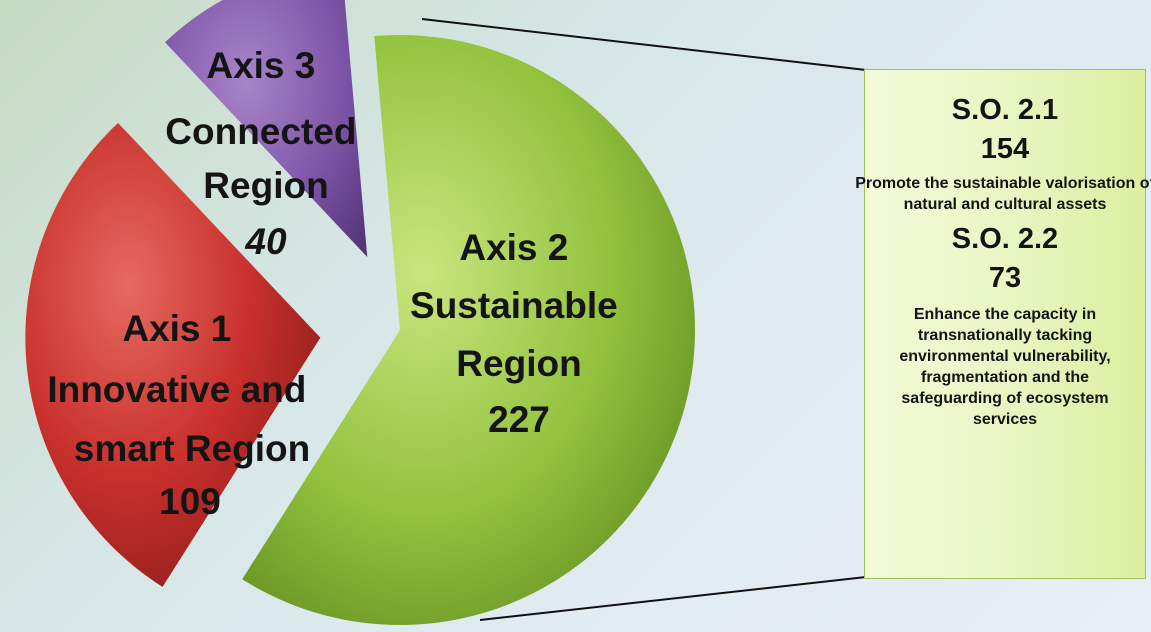 The height and width of the screenshot is (632, 1151). What do you see at coordinates (673, 598) in the screenshot?
I see `connector-line-bottom` at bounding box center [673, 598].